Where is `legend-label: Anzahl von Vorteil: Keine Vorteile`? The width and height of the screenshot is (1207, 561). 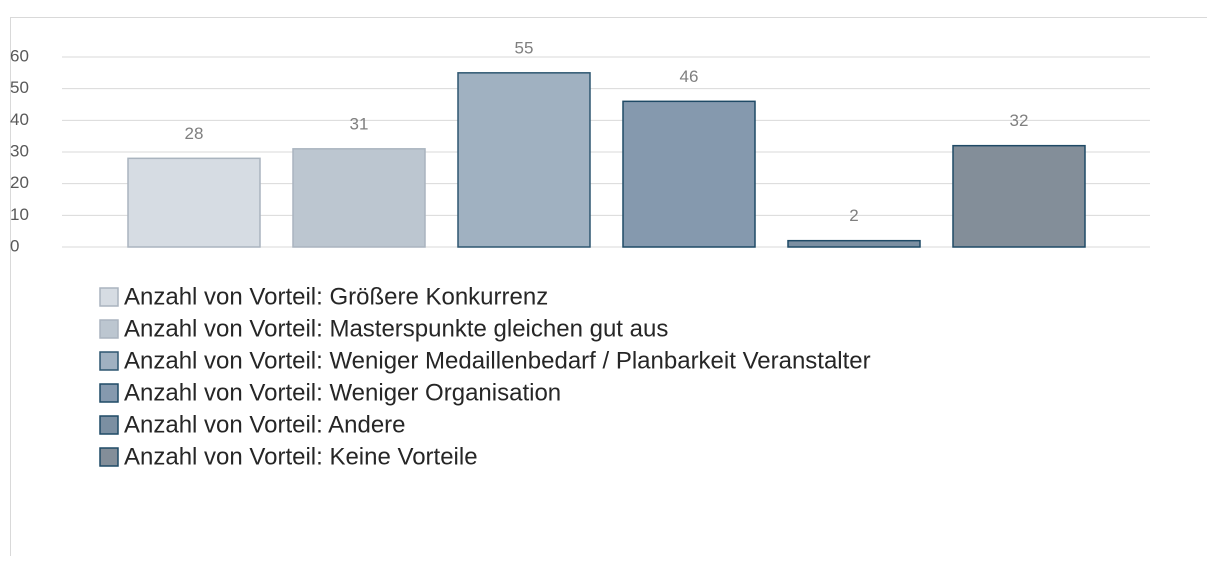 legend-label: Anzahl von Vorteil: Keine Vorteile is located at coordinates (301, 456).